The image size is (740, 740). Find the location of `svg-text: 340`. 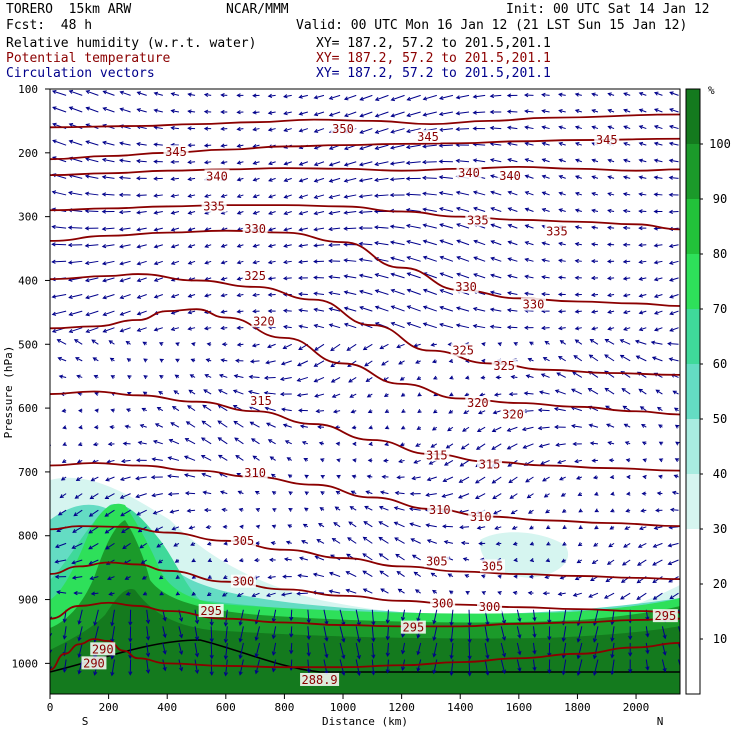

svg-text: 340 is located at coordinates (510, 176).